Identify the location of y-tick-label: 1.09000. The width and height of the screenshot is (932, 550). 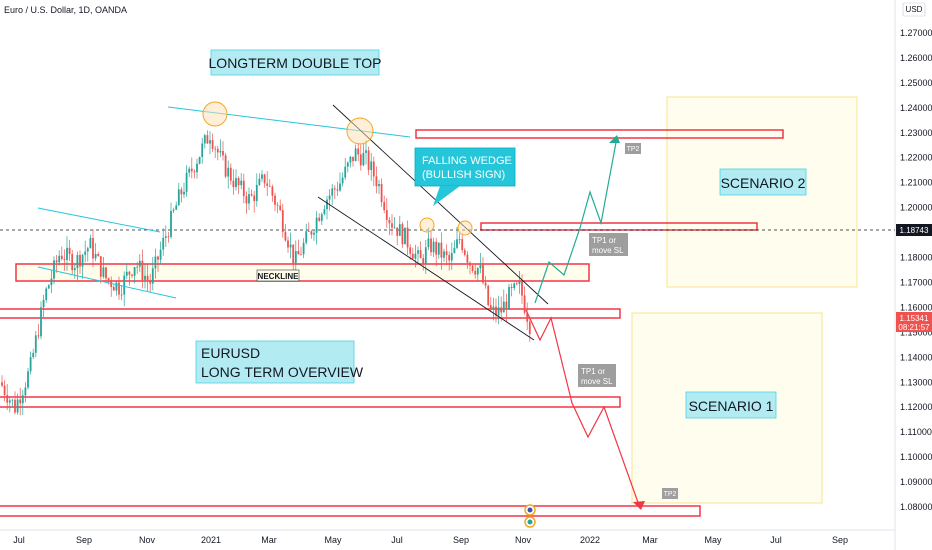
(916, 482).